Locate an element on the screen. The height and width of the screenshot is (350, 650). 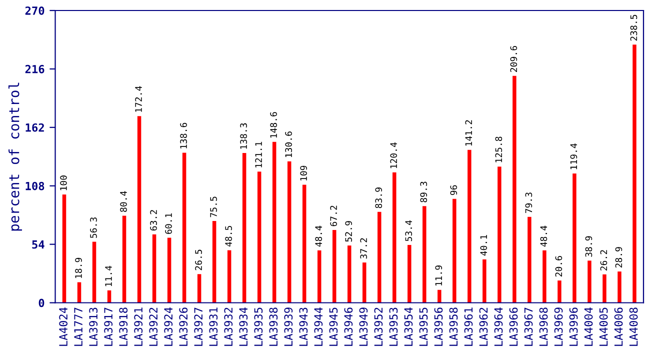
data-label: 109 is located at coordinates (303, 173).